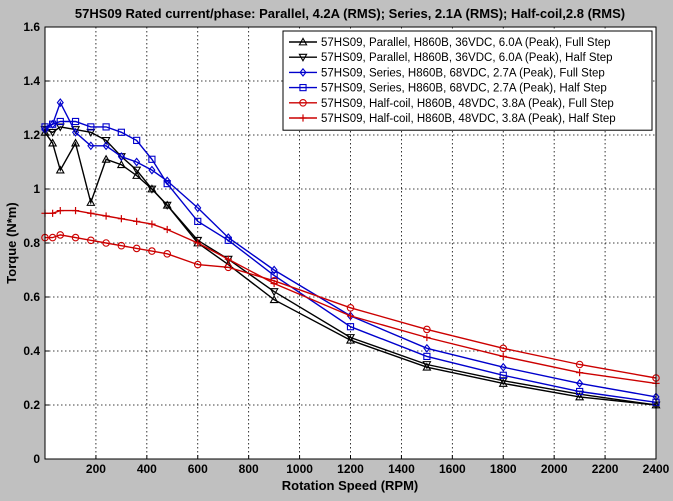  Describe the element at coordinates (31, 405) in the screenshot. I see `y-tick-label: 0.2` at that location.